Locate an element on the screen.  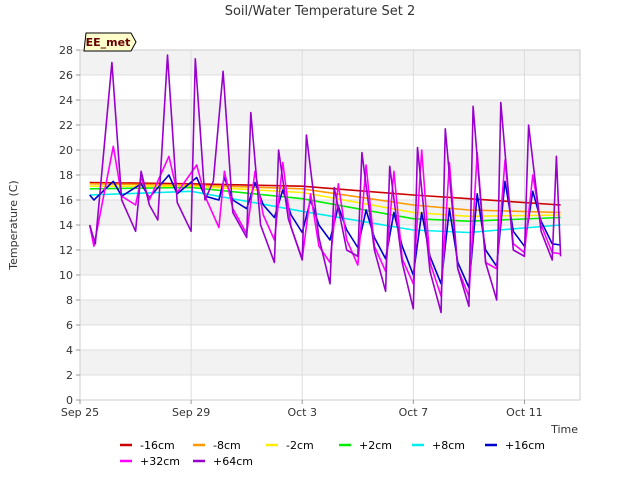
y-tick-label: 18 is located at coordinates (66, 175).